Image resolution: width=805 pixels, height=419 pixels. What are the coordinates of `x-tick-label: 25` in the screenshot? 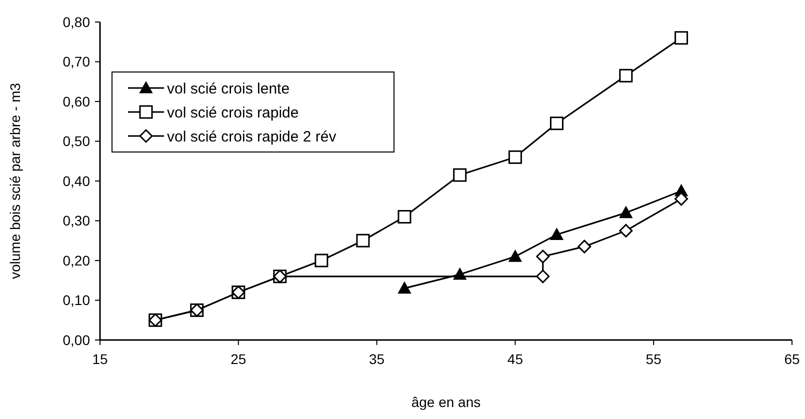 It's located at (238, 359).